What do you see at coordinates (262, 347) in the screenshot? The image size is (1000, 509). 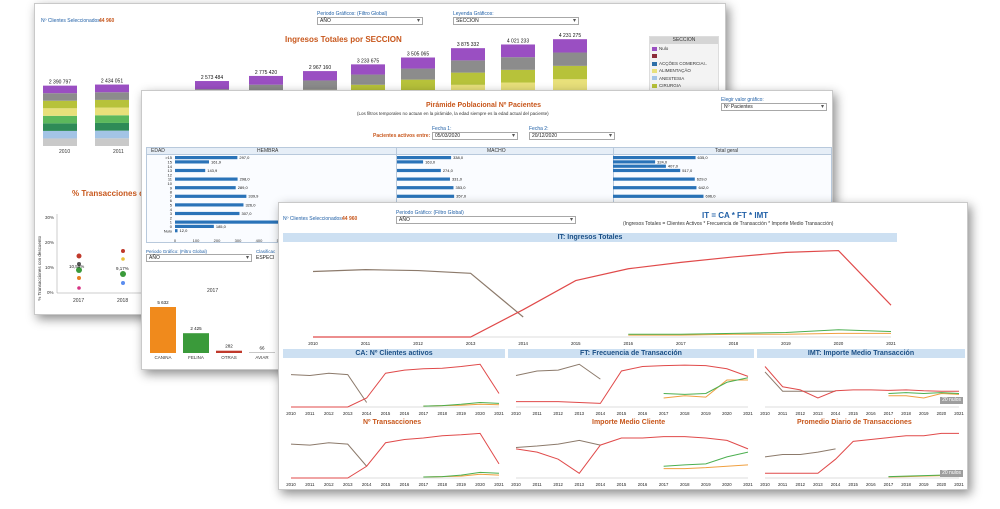 I see `especie-value-label: 66` at bounding box center [262, 347].